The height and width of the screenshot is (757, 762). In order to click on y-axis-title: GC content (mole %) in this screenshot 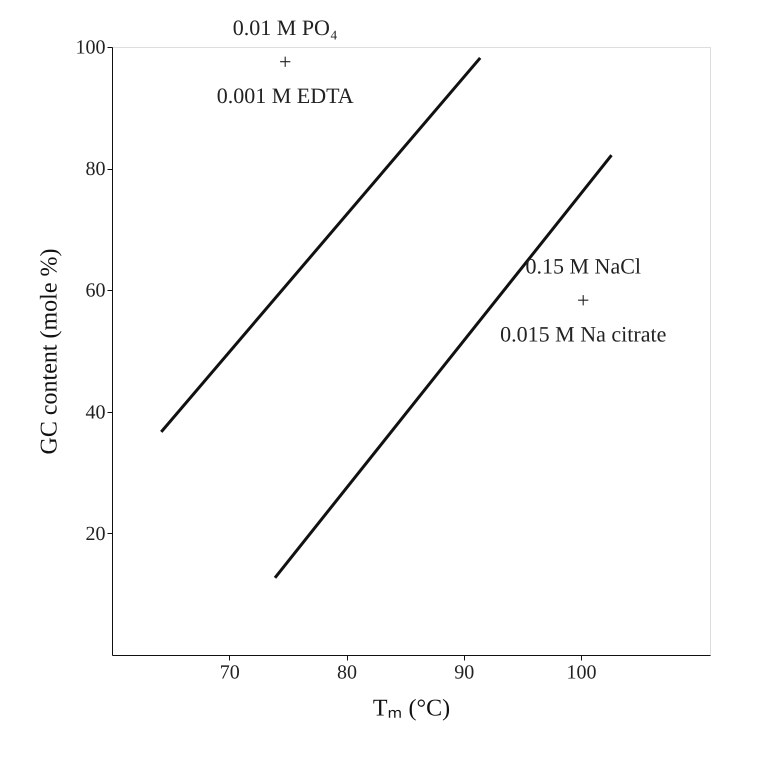, I will do `click(49, 351)`.